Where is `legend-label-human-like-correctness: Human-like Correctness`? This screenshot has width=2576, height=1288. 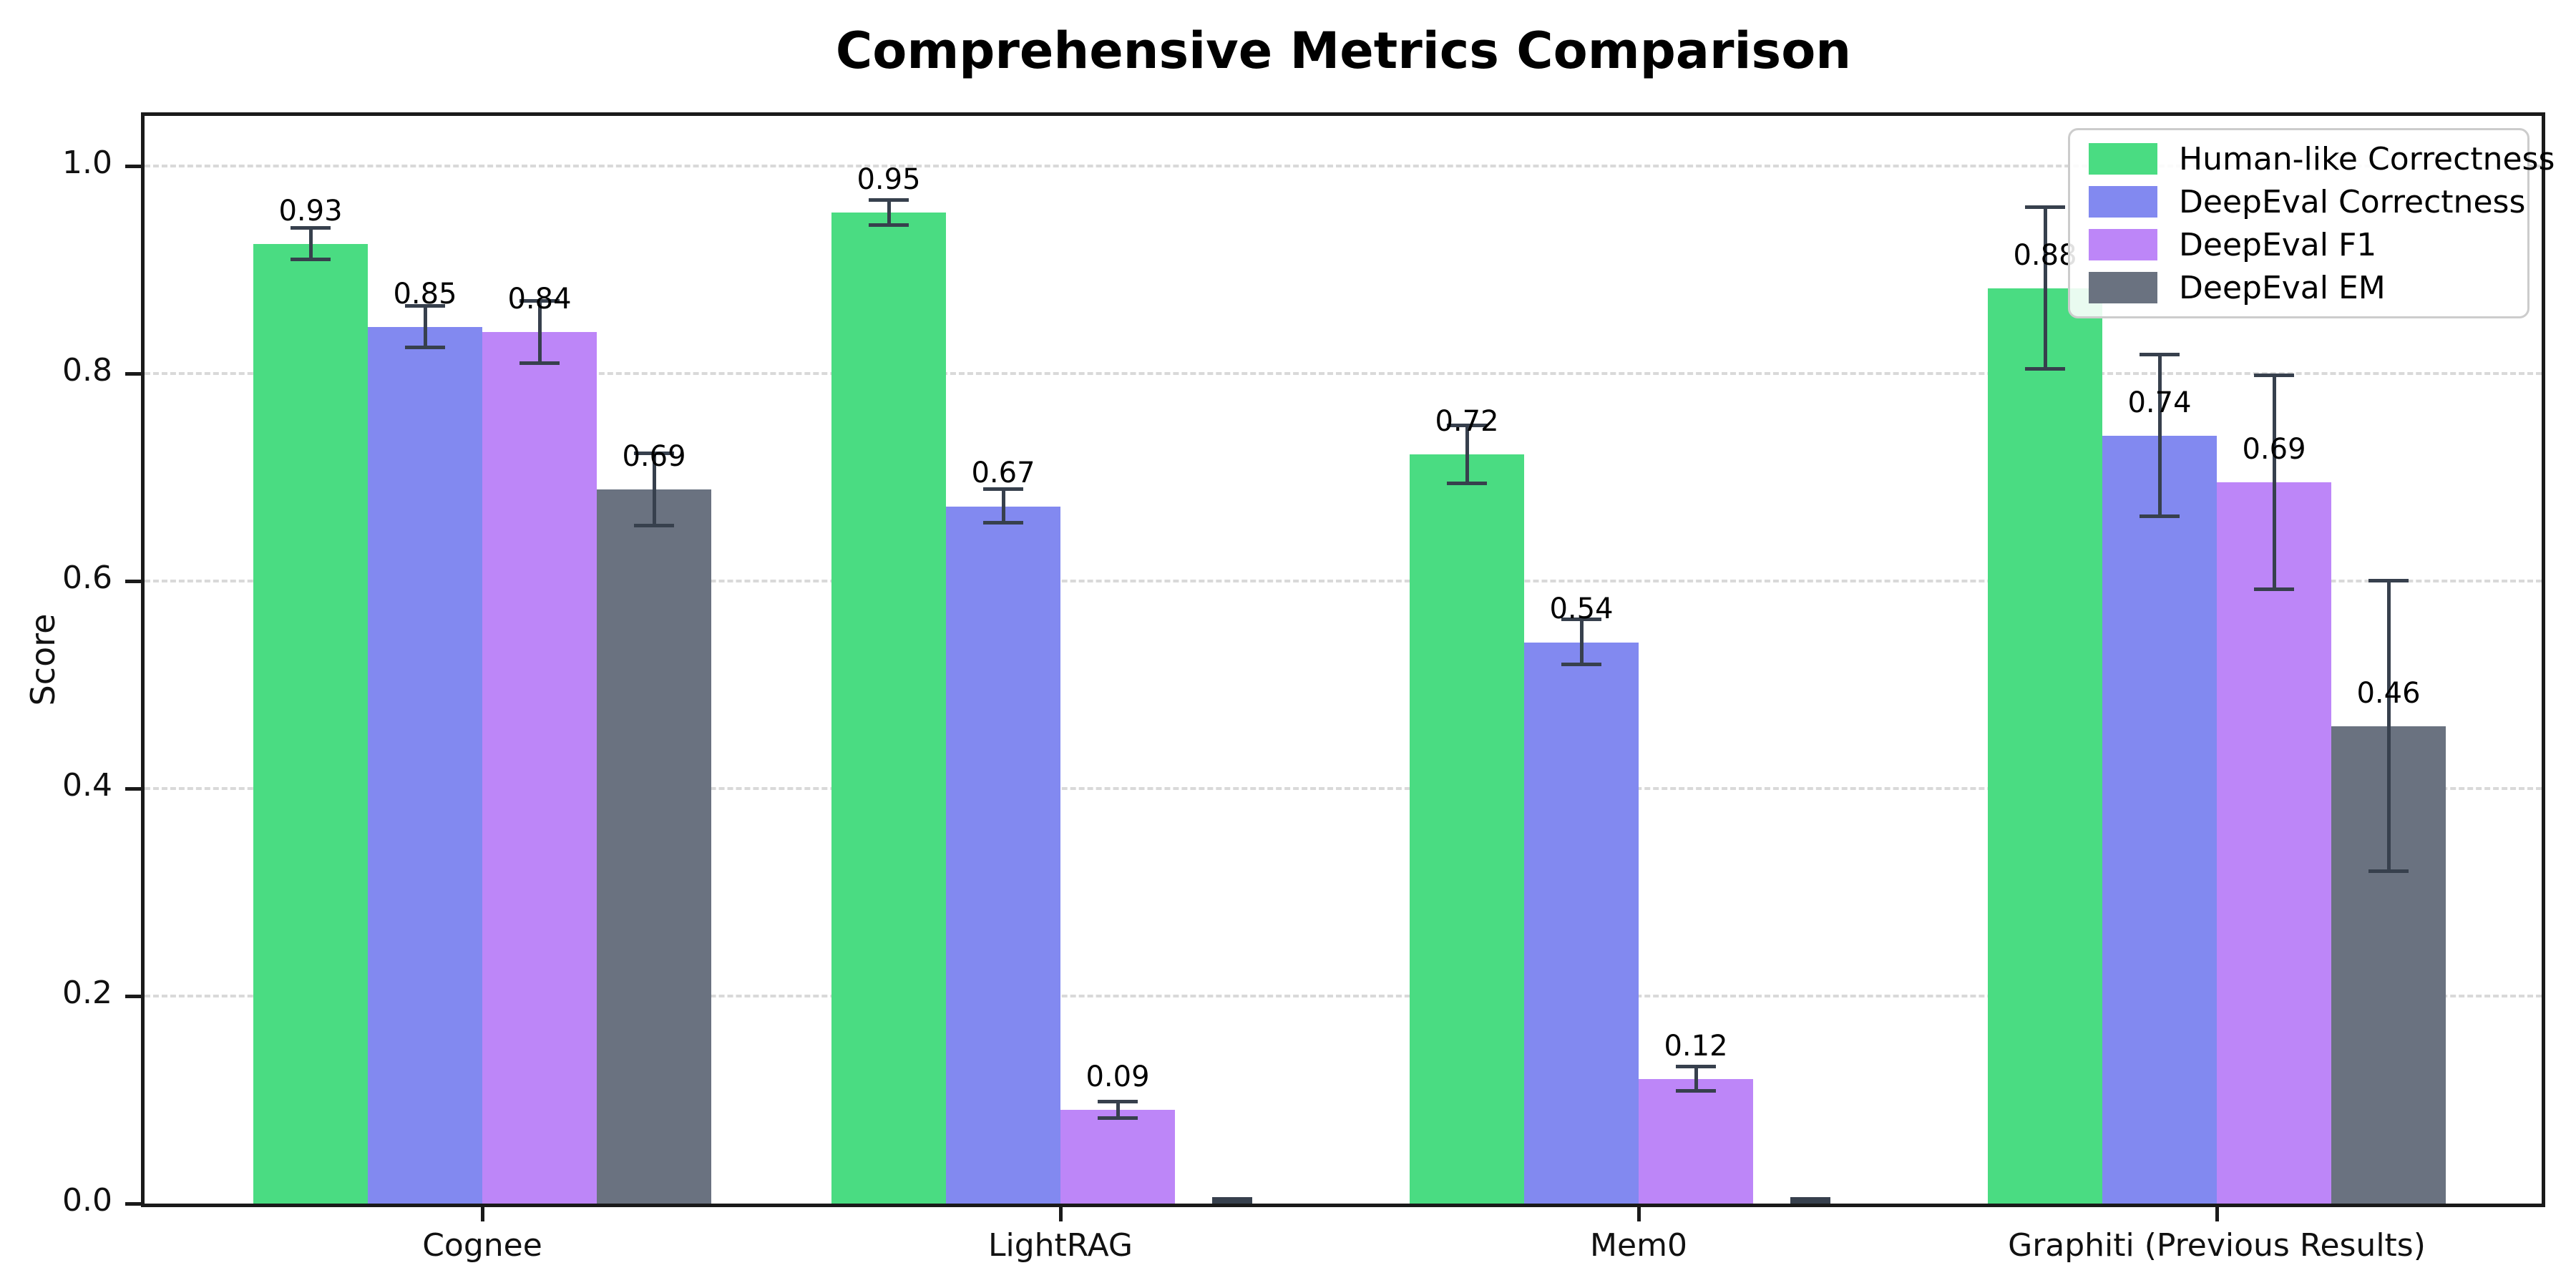
legend-label-human-like-correctness: Human-like Correctness is located at coordinates (2367, 158).